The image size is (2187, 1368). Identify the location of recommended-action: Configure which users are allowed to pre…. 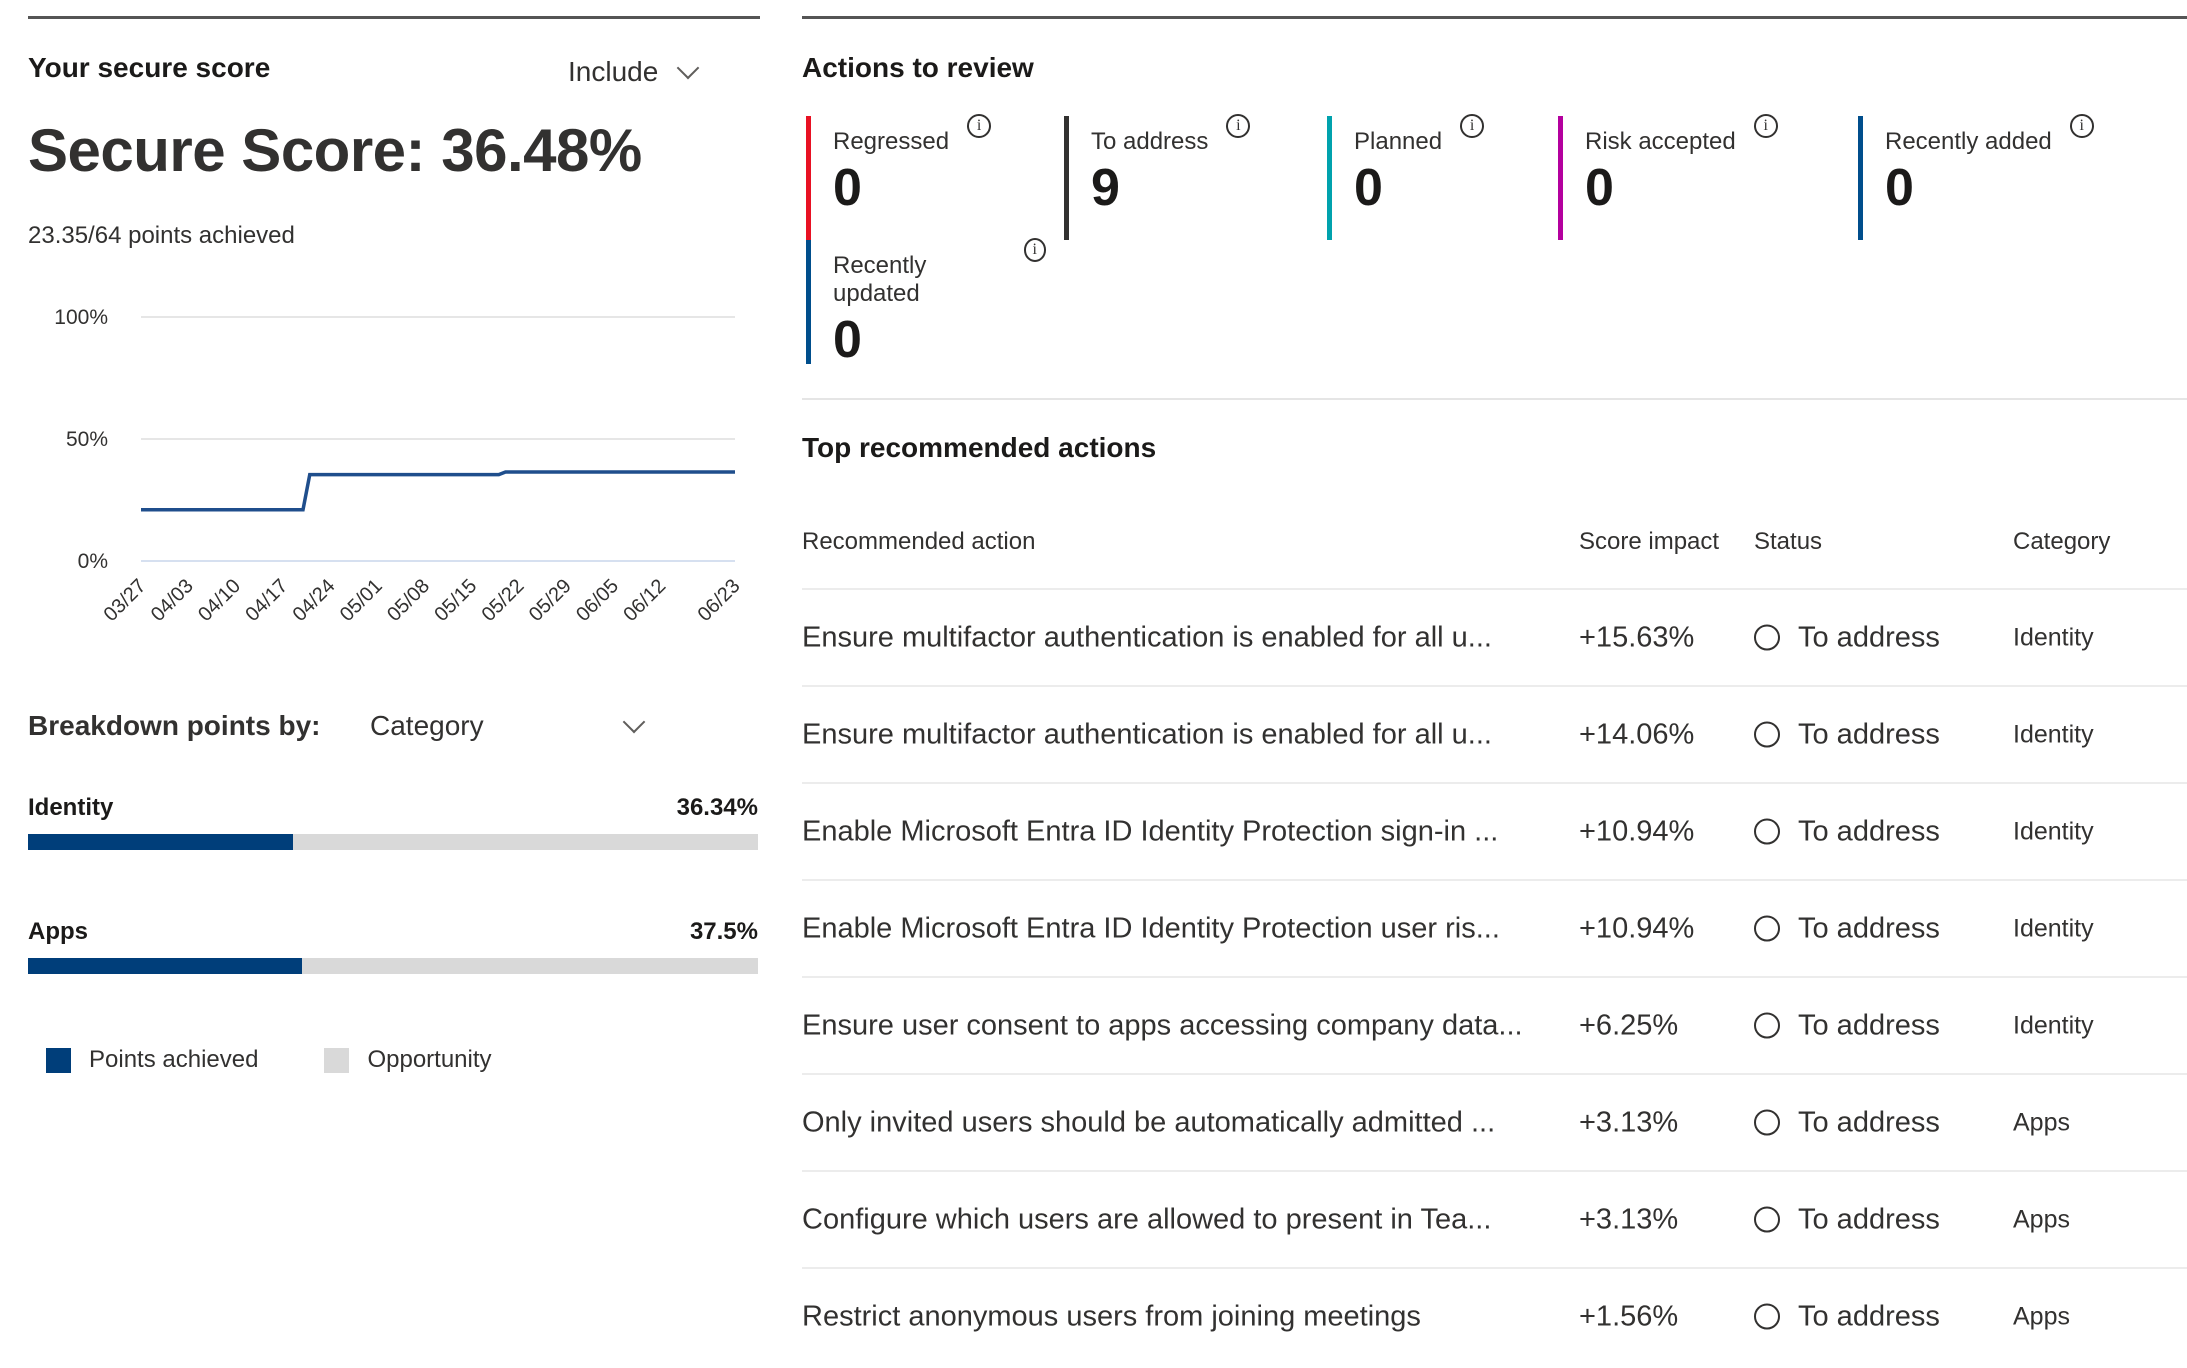
(1147, 1219).